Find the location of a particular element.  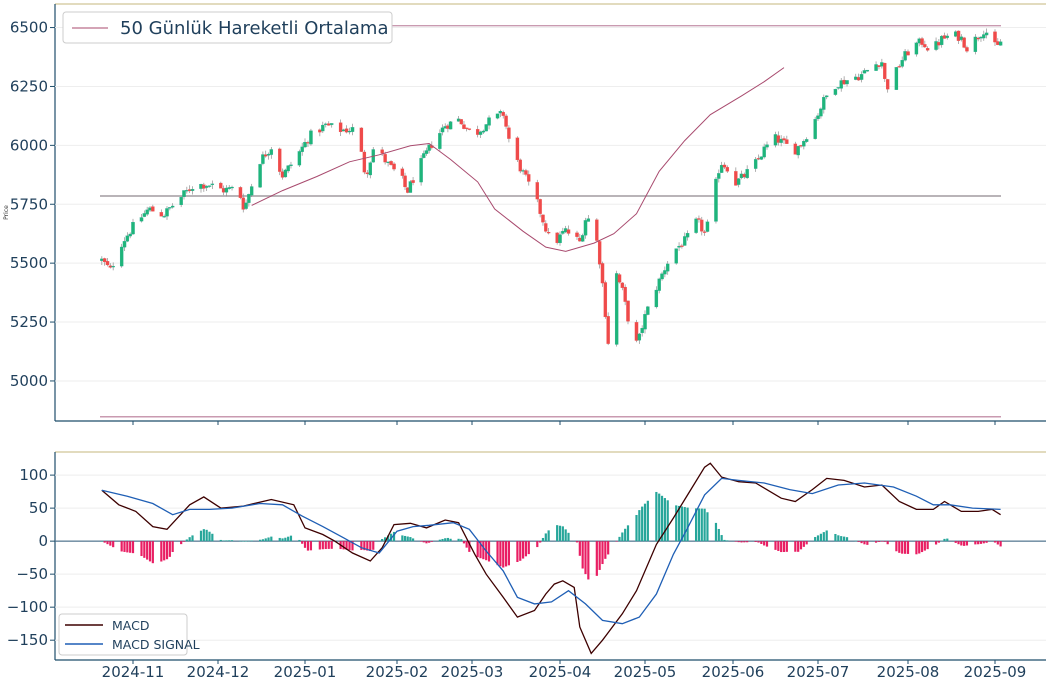

macd-ytick-label: −100 is located at coordinates (27, 607).